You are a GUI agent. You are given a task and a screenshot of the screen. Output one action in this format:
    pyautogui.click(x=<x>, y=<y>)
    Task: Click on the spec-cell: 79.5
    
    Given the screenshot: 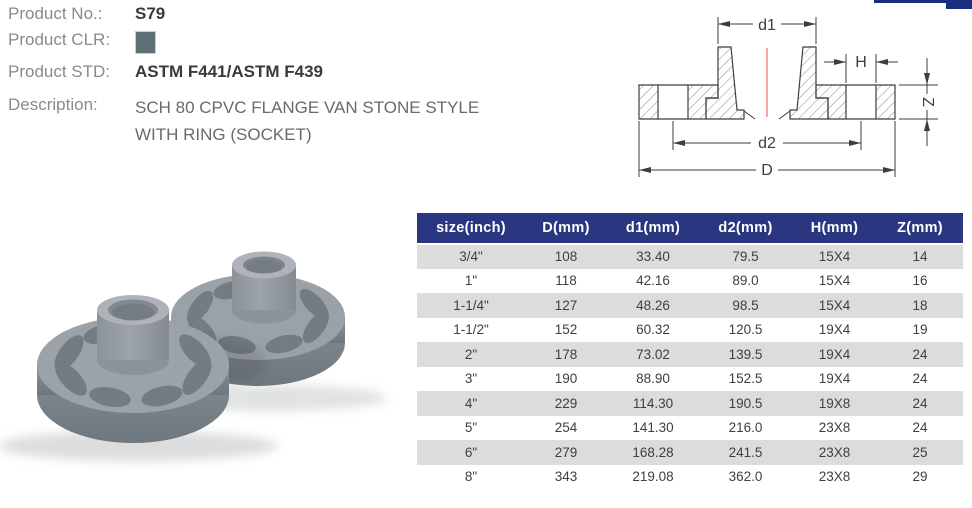 What is the action you would take?
    pyautogui.click(x=745, y=257)
    